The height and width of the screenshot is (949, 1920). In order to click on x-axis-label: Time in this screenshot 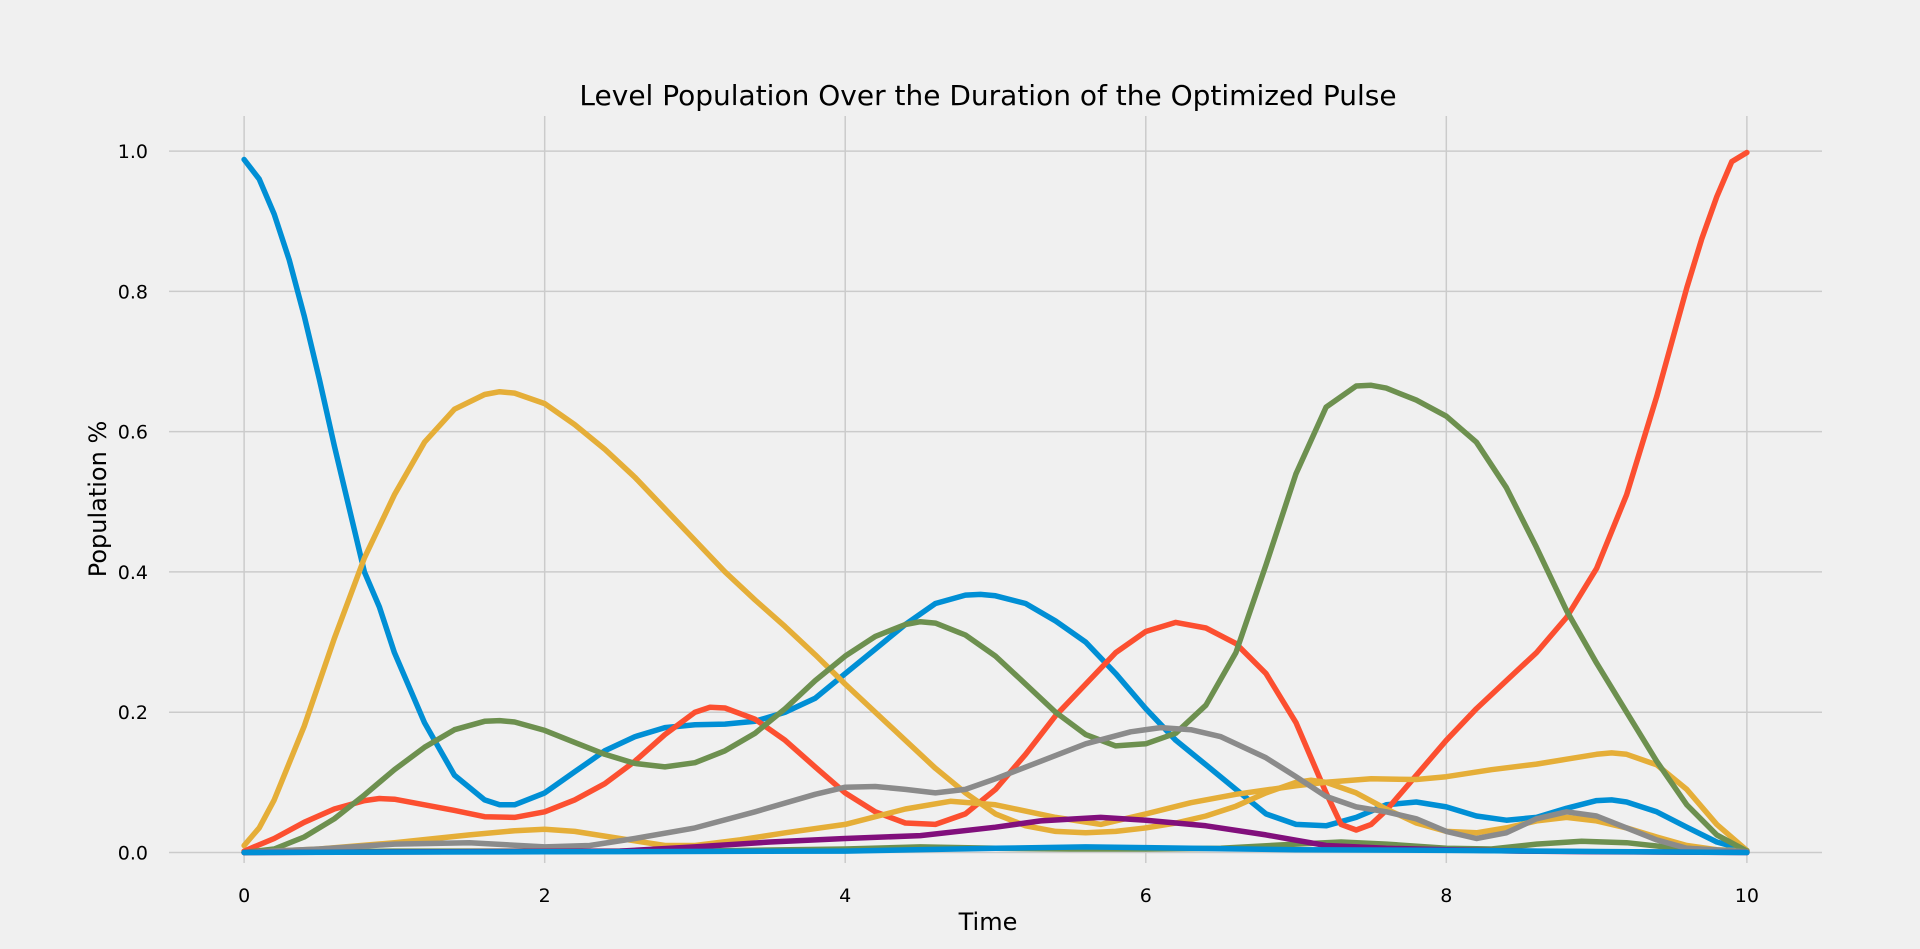, I will do `click(988, 922)`.